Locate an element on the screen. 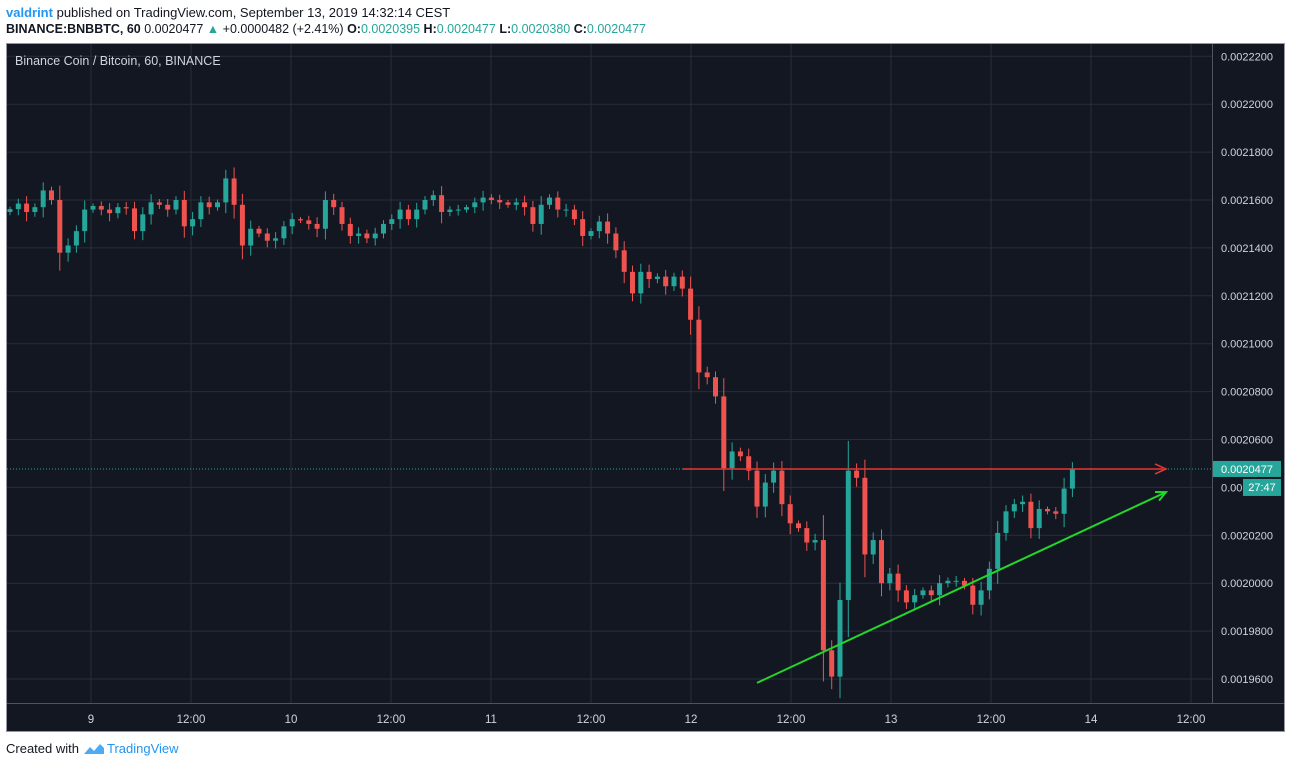 Image resolution: width=1291 pixels, height=768 pixels. time-axis is located at coordinates (645, 717).